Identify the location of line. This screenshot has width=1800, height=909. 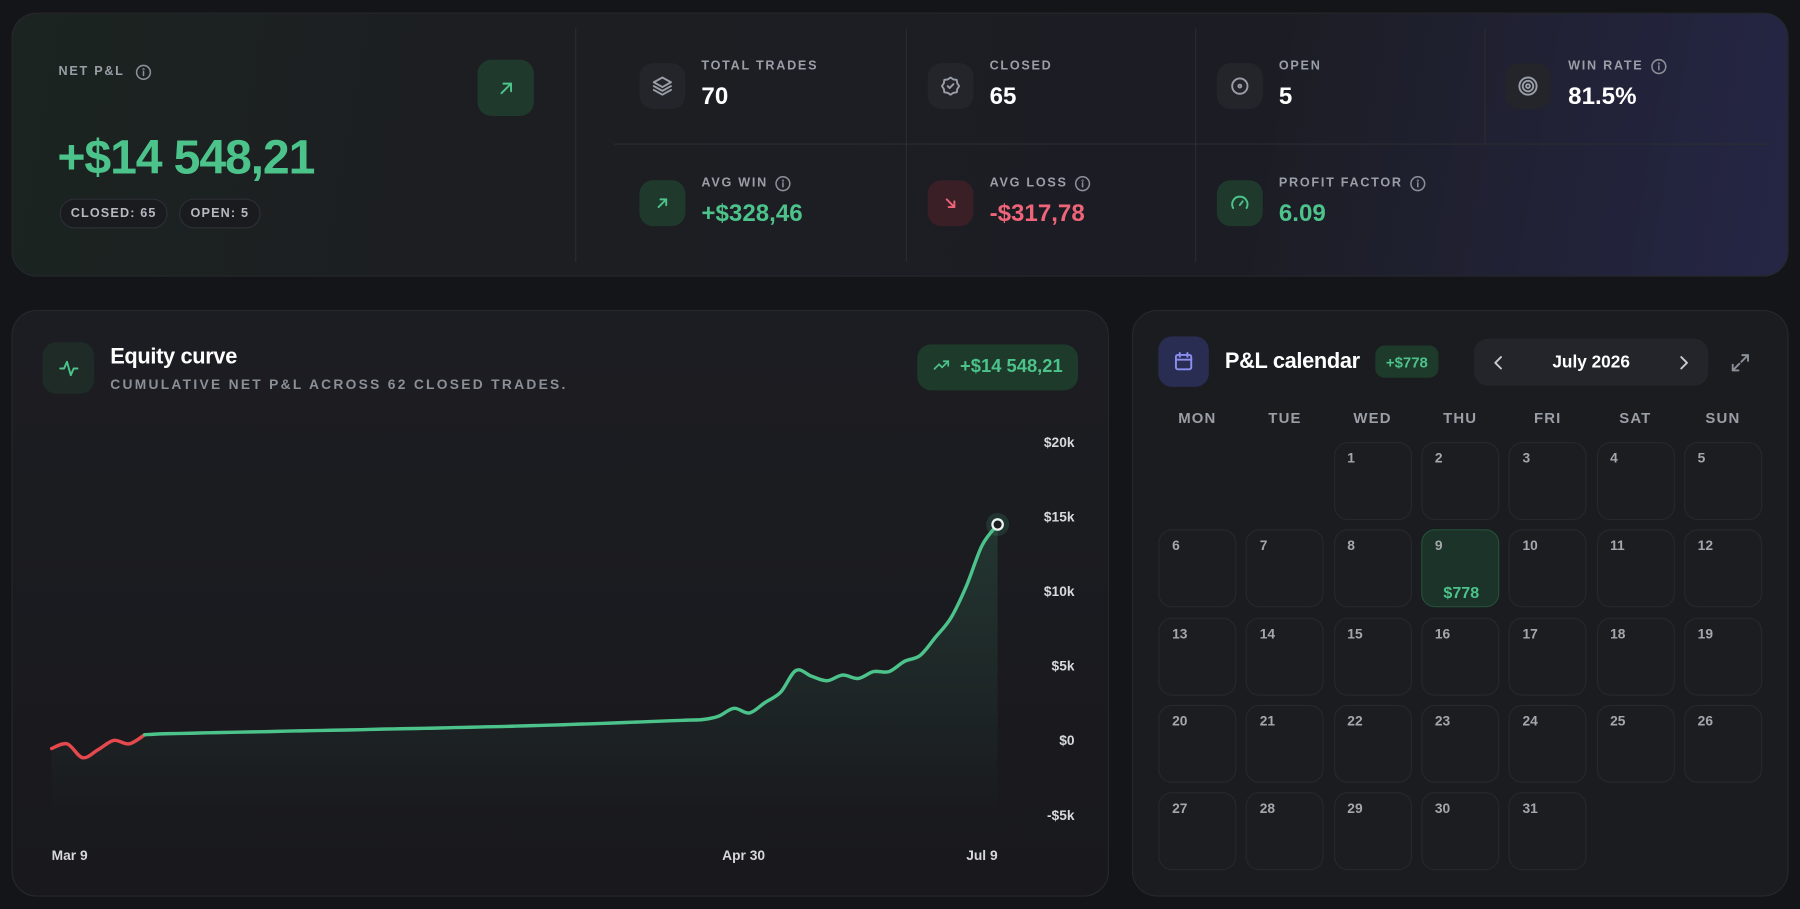
(571, 629).